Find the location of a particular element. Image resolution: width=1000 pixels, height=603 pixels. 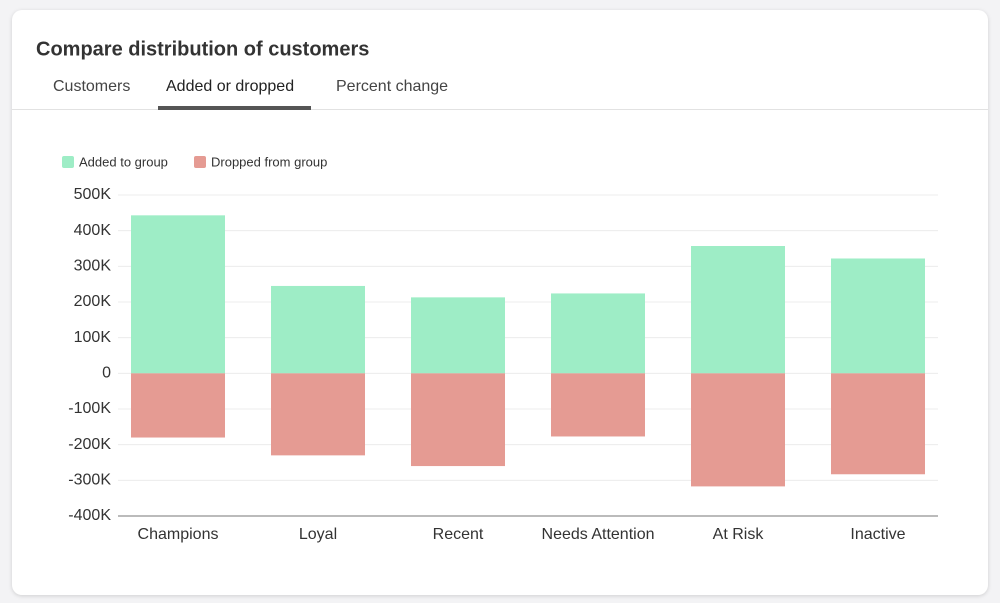

y-tick-label: -200K is located at coordinates (89, 444).